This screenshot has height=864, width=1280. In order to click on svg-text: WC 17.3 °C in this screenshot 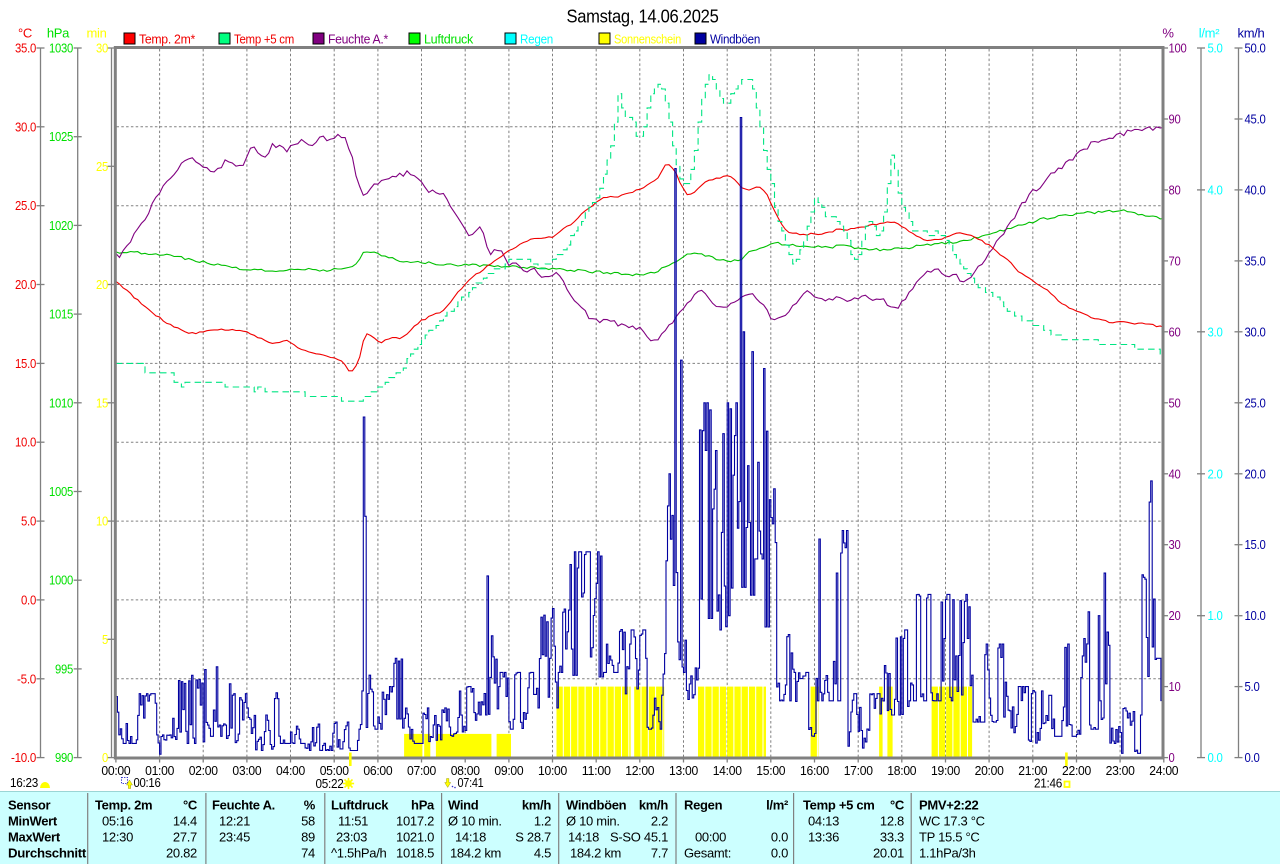, I will do `click(952, 821)`.